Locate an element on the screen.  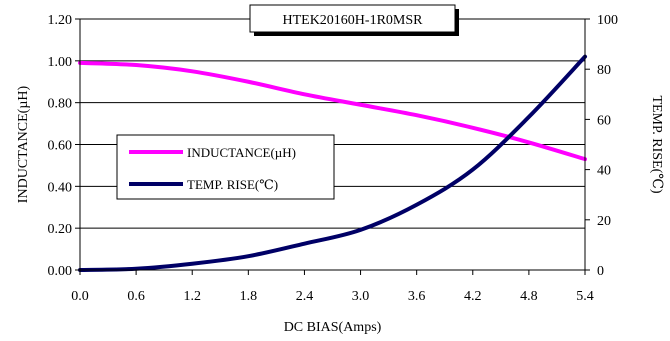
chart-title: HTEK20160H-1R0MSR is located at coordinates (352, 20).